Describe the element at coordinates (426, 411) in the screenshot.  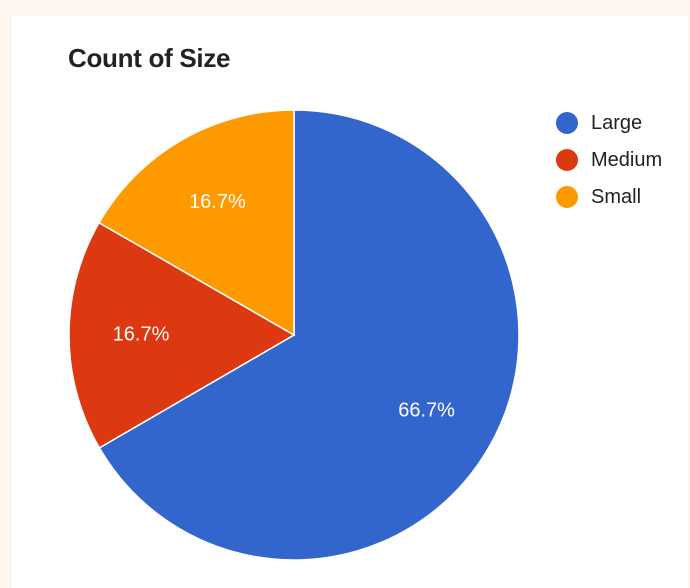
I see `slice-label-large: 66.7%` at that location.